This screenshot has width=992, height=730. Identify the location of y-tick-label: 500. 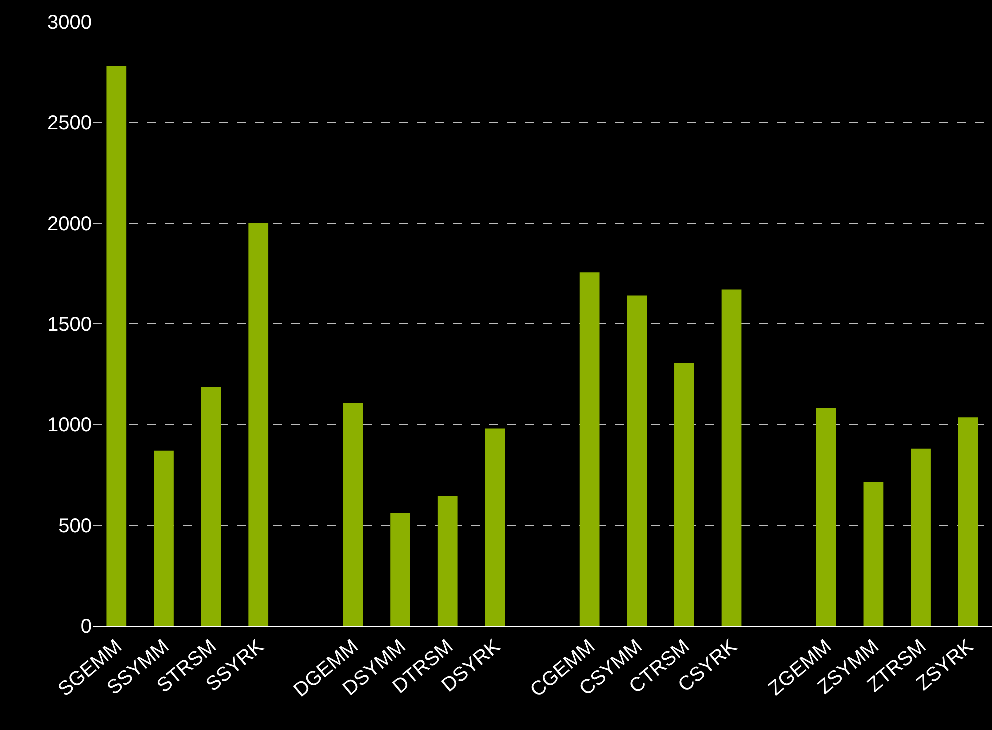
(75, 526).